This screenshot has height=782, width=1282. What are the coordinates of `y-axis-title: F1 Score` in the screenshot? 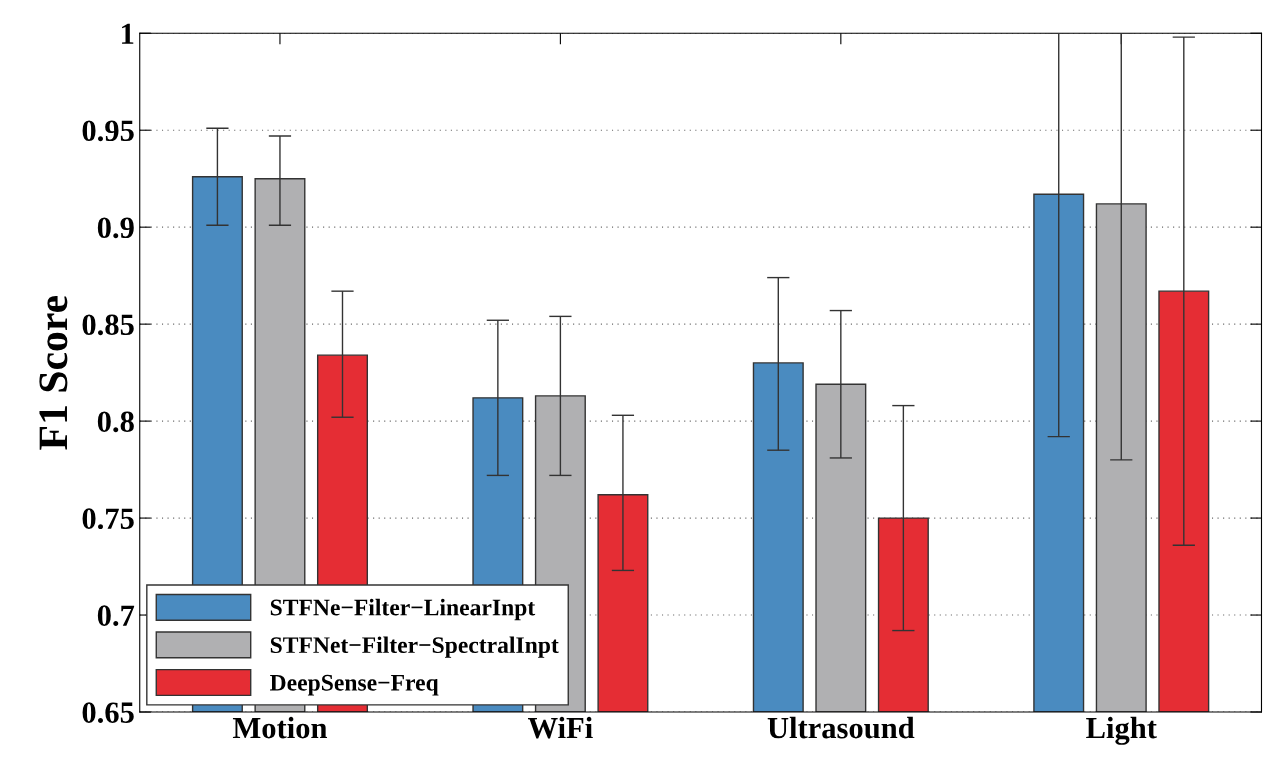 It's located at (53, 372).